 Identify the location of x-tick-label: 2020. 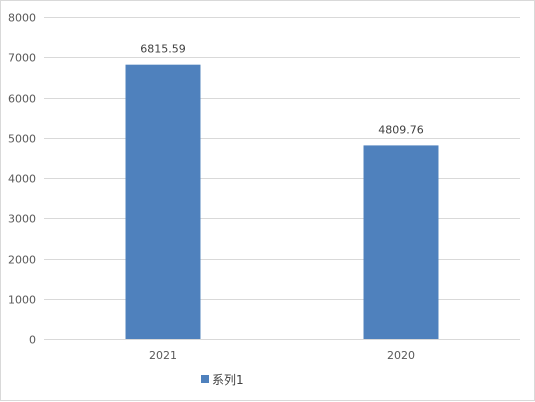
(401, 355).